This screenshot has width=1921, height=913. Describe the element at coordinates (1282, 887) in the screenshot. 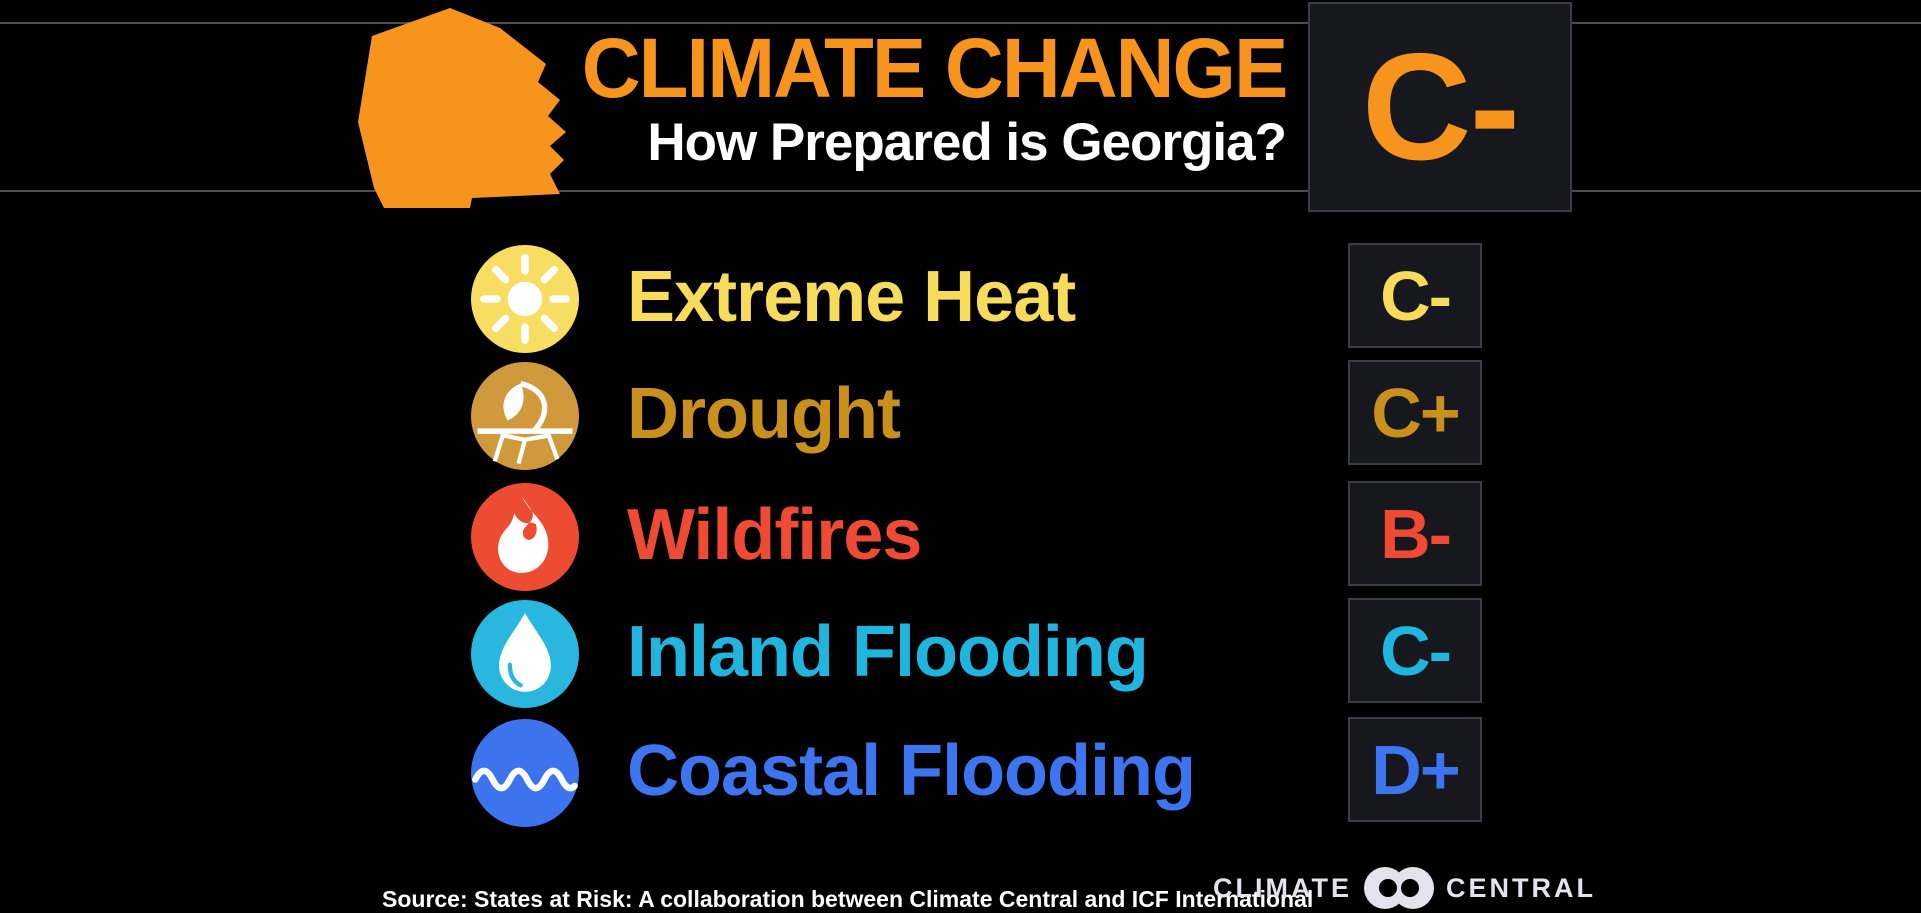

I see `logo-text-climate: CLIMATE` at that location.